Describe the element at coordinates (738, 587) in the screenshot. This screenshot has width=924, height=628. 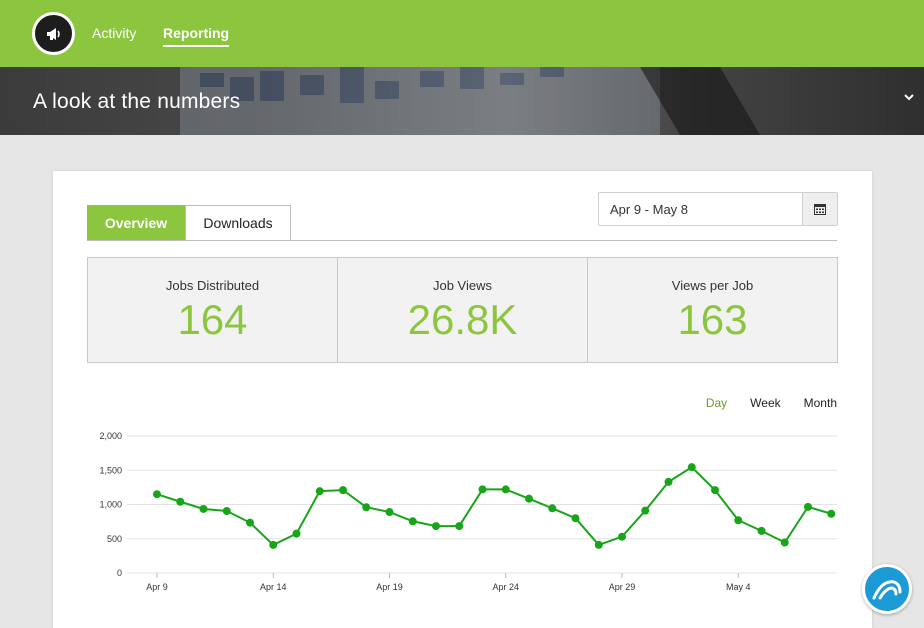
I see `x-tick-label: May 4` at that location.